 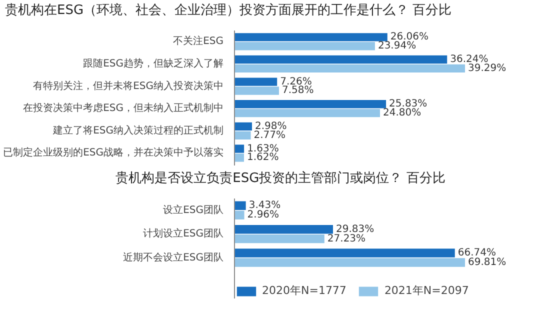 What do you see at coordinates (397, 46) in the screenshot?
I see `data-label: 23.94%` at bounding box center [397, 46].